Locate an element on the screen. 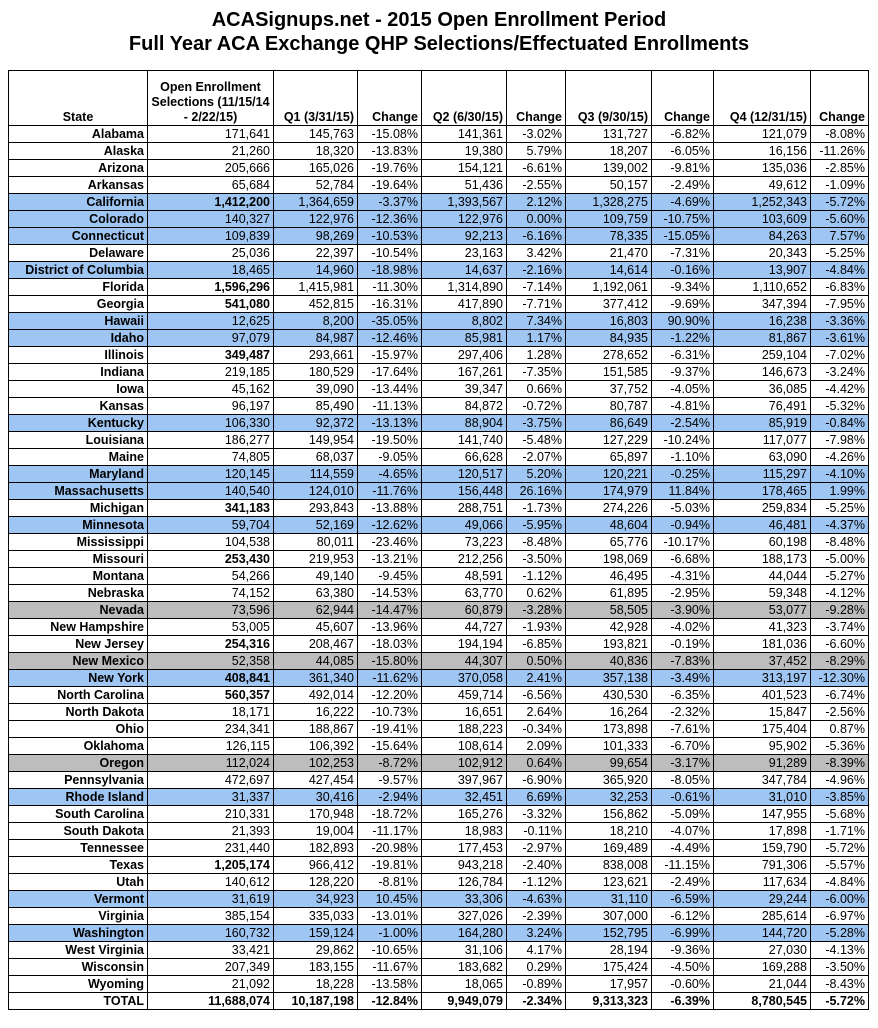  value-cell: 108,614 is located at coordinates (464, 746).